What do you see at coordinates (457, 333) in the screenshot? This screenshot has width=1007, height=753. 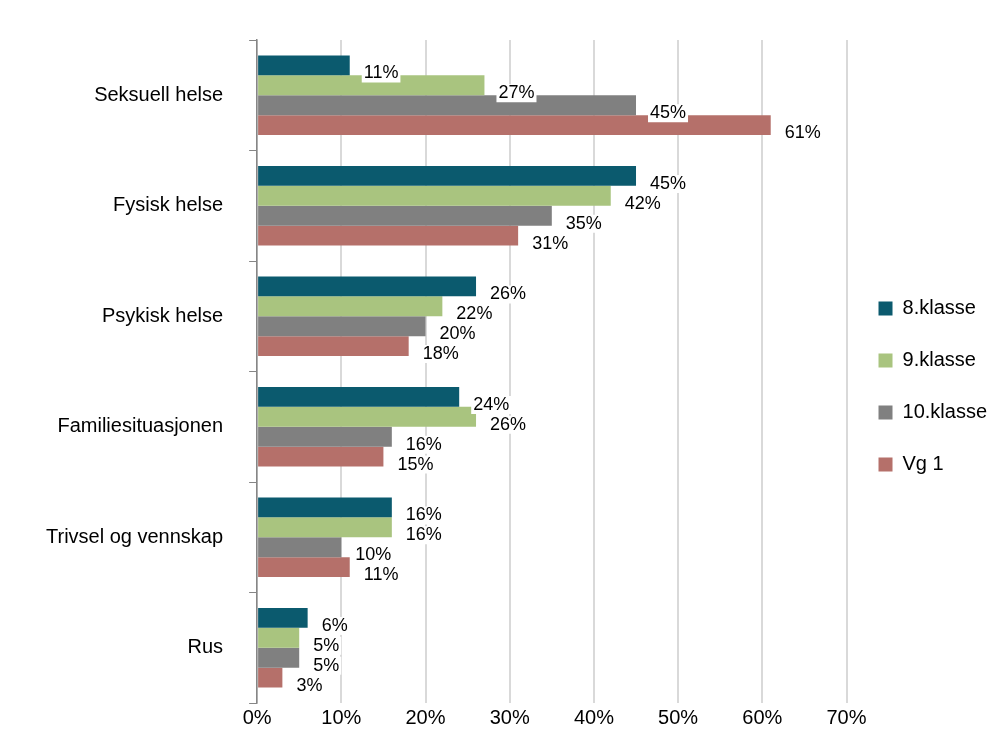 I see `data-label: 20%` at bounding box center [457, 333].